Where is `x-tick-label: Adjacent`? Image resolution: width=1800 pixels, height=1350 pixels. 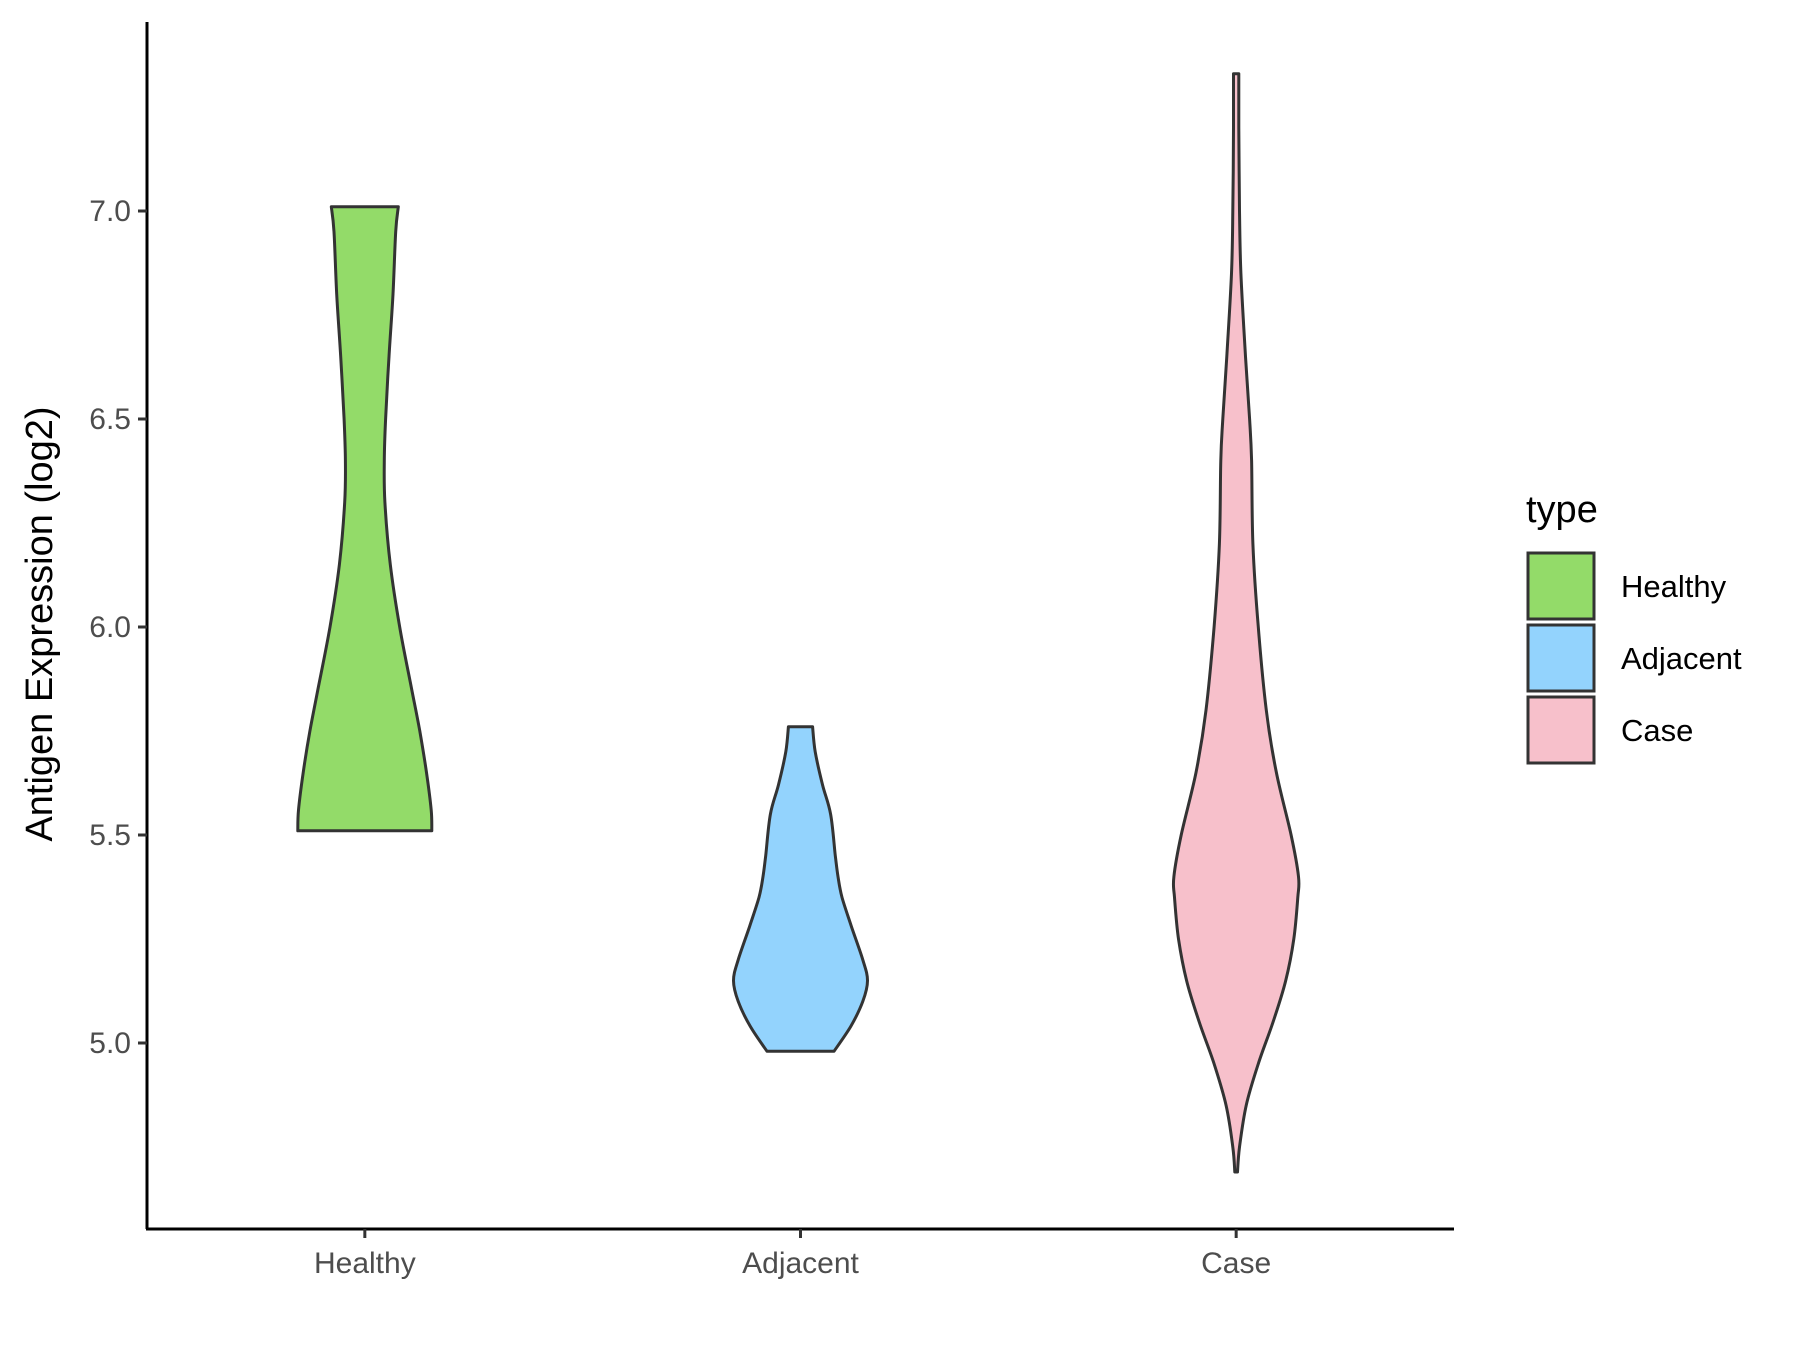 x-tick-label: Adjacent is located at coordinates (800, 1263).